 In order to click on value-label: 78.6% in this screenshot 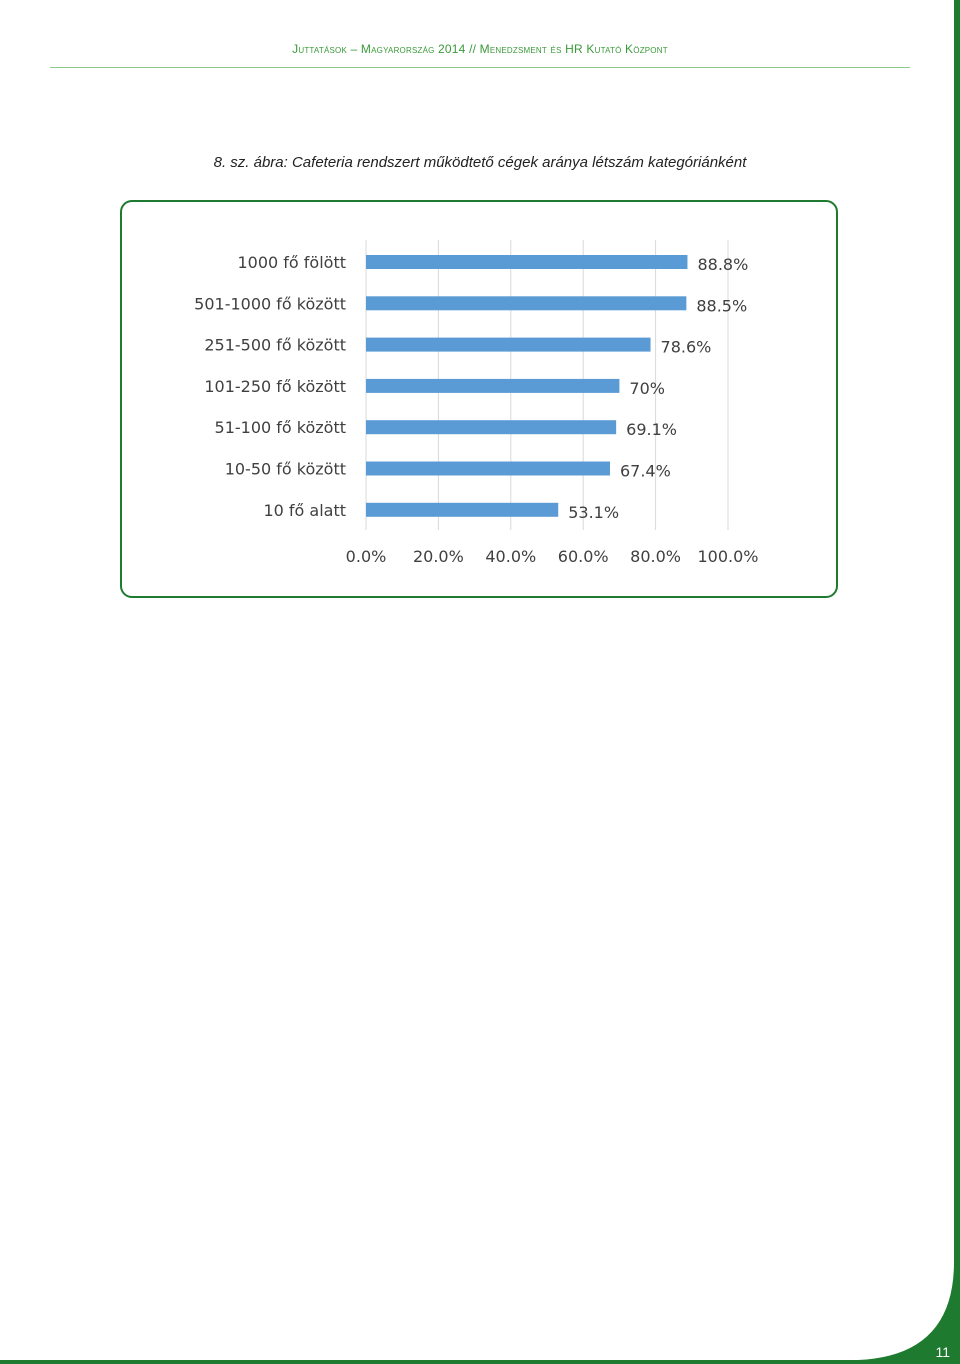, I will do `click(686, 347)`.